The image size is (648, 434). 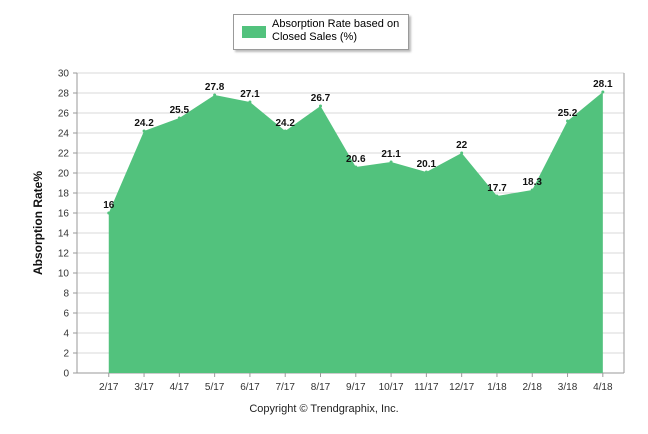 I want to click on x-tick-label: 10/17, so click(x=391, y=387).